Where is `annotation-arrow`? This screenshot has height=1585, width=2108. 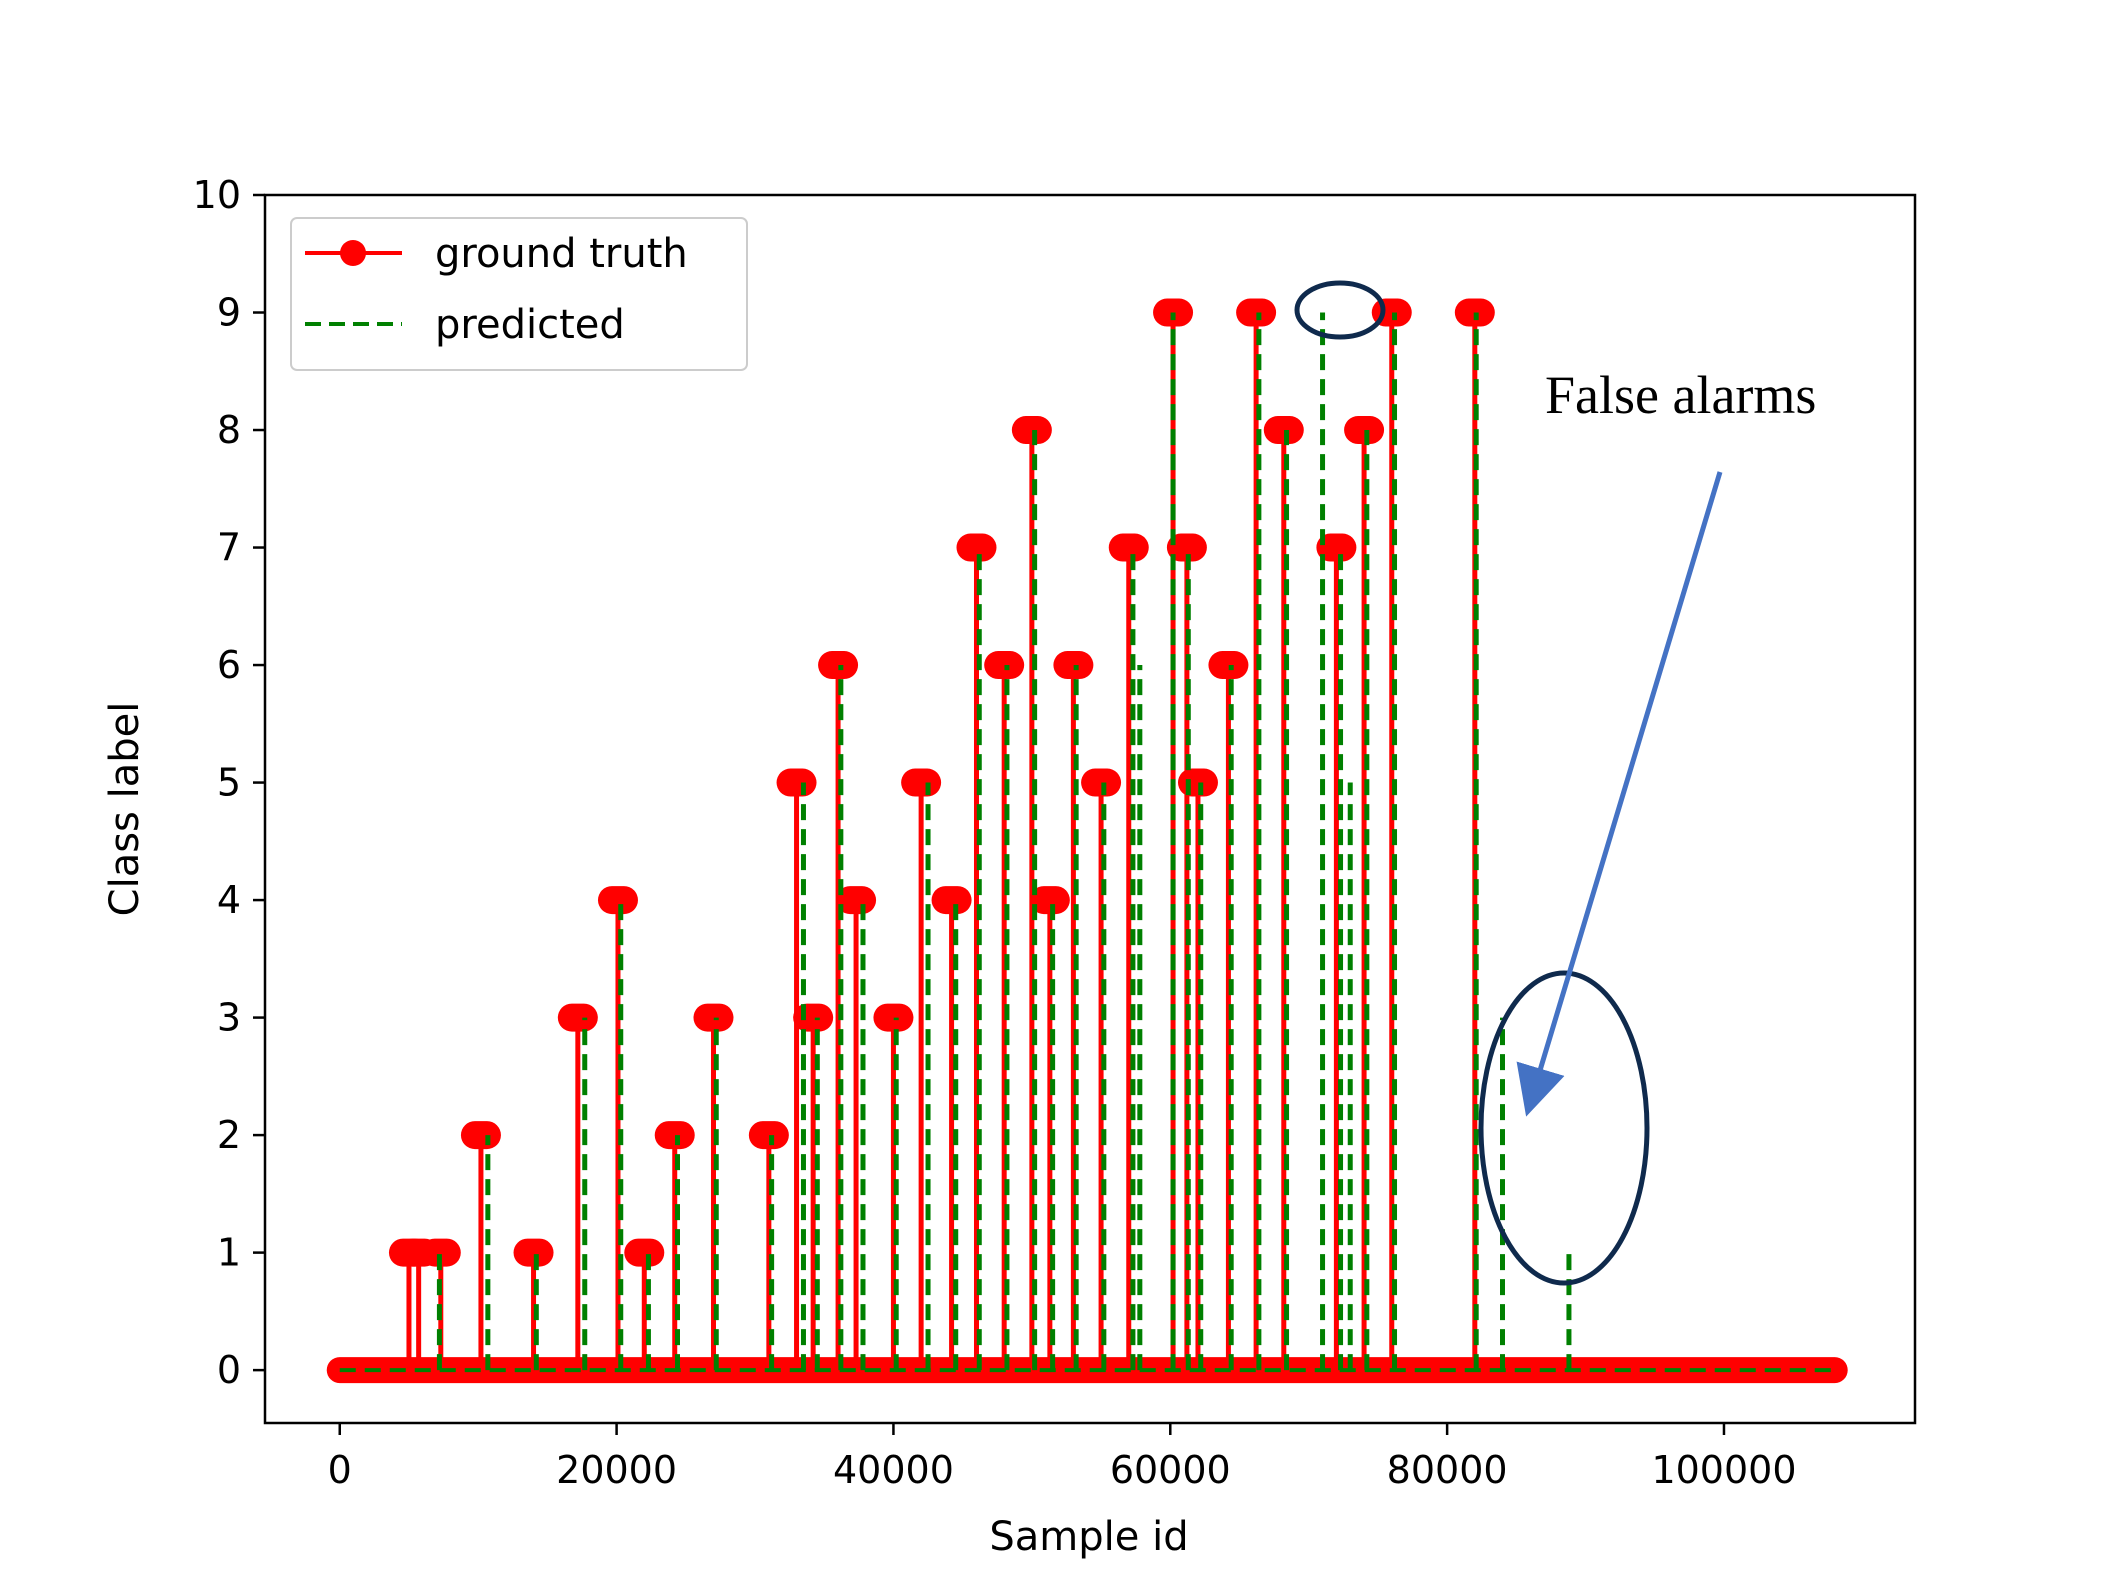
annotation-arrow is located at coordinates (1619, 794).